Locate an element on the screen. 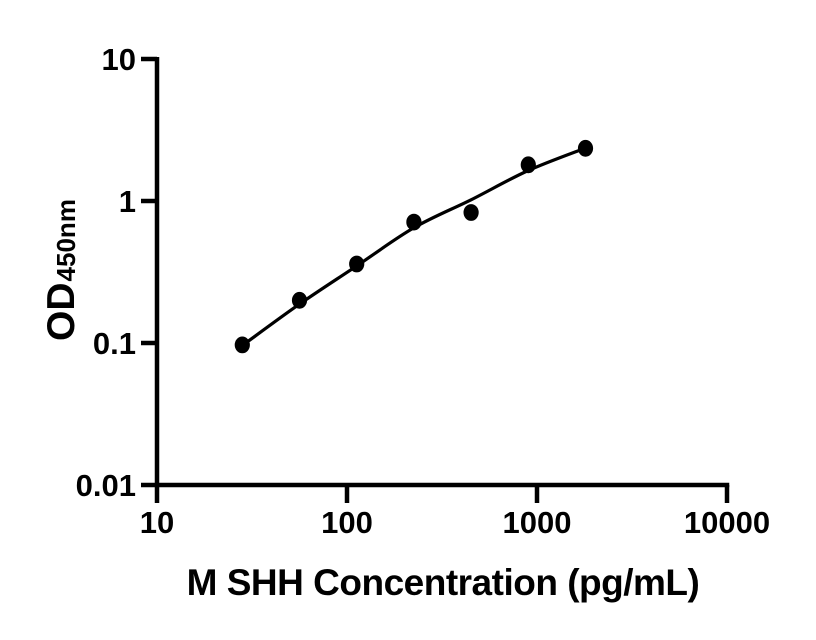 The height and width of the screenshot is (640, 816). x-tick-label: 10000 is located at coordinates (727, 522).